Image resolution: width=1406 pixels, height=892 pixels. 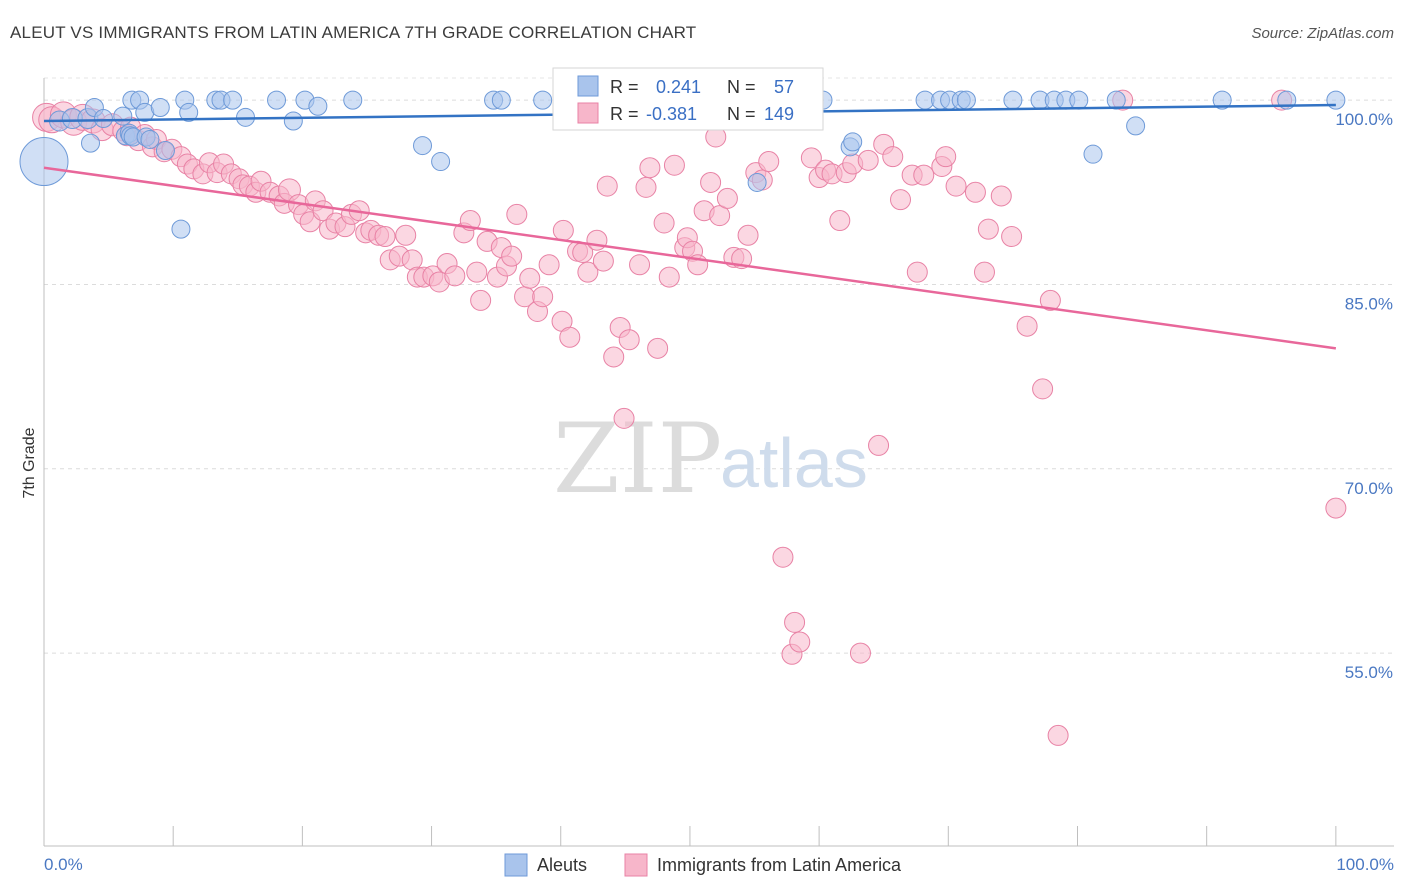 I want to click on stats-n-label-latin-america: N =, so click(x=741, y=114).